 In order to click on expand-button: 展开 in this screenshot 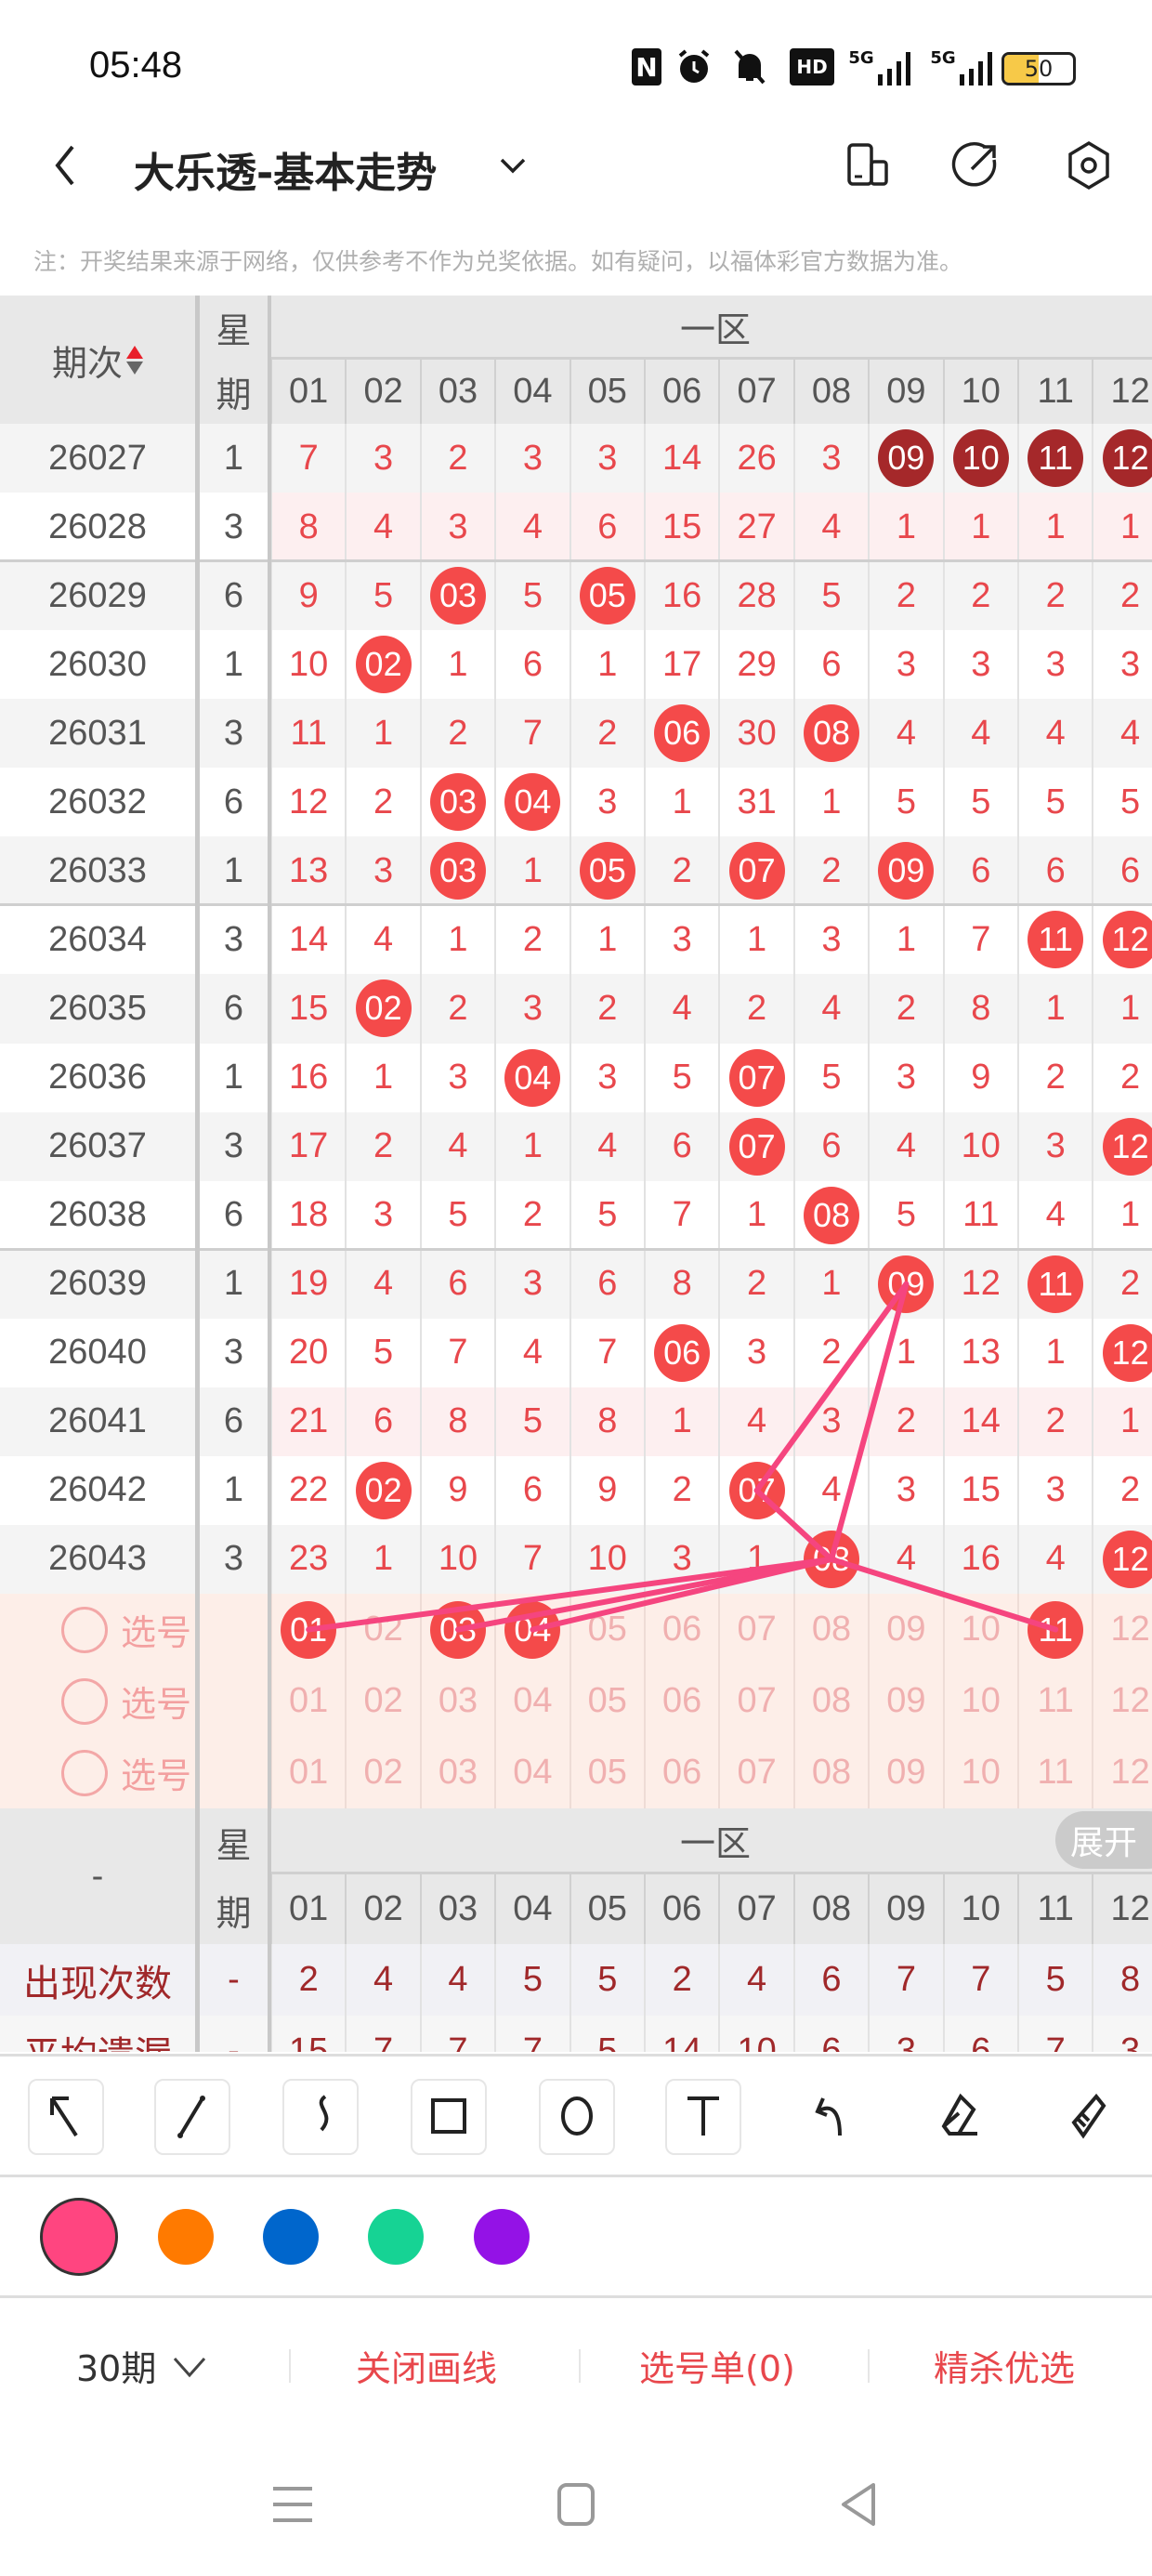, I will do `click(1103, 1840)`.